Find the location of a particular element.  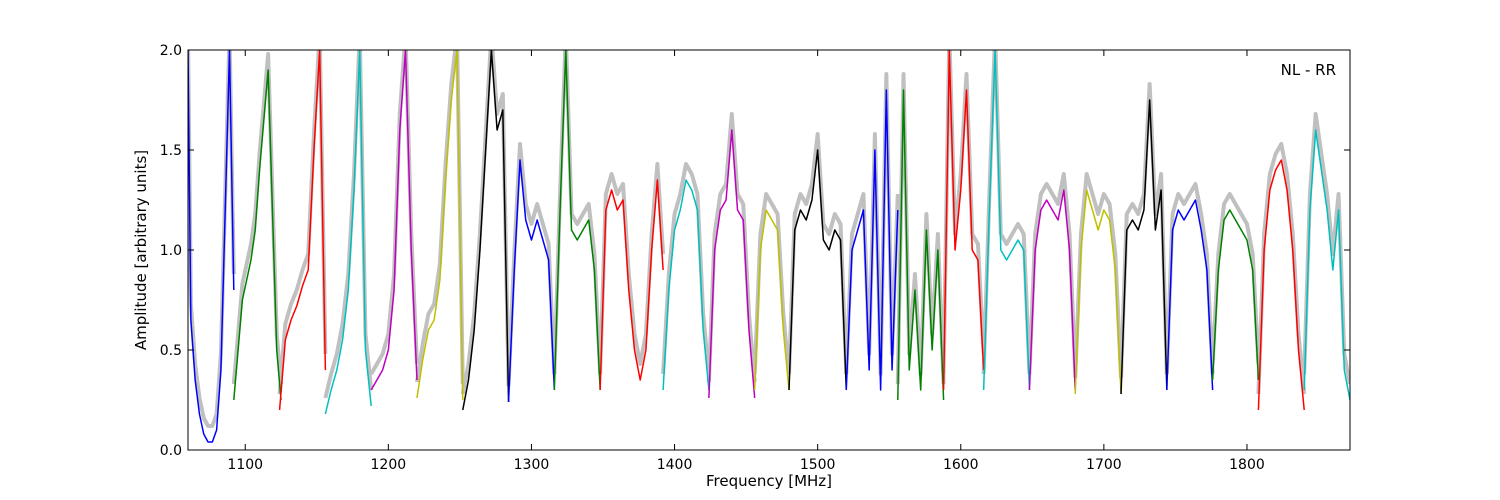

x-tick-label: 1400 is located at coordinates (675, 465).